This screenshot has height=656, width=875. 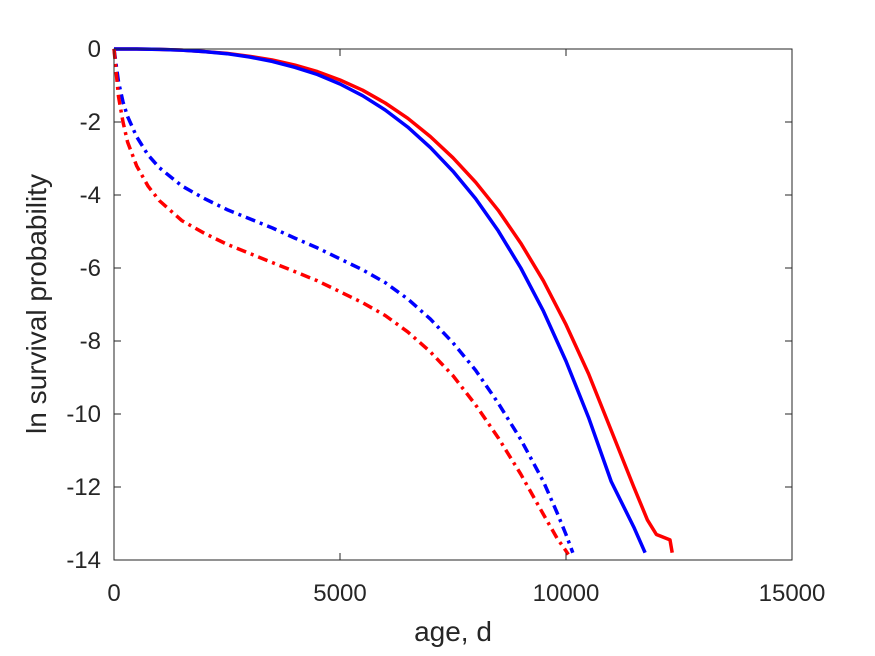 I want to click on y-tick-label: -8, so click(x=90, y=341).